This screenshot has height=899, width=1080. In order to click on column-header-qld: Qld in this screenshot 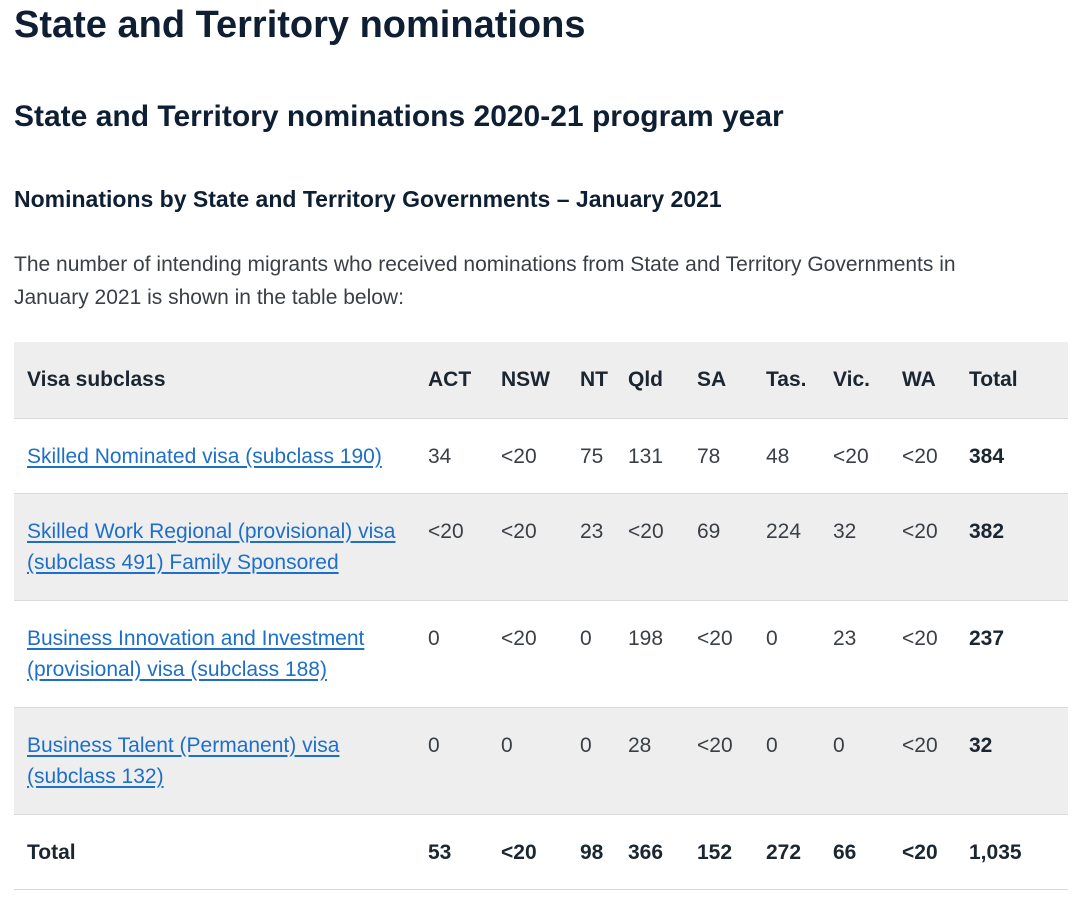, I will do `click(645, 380)`.